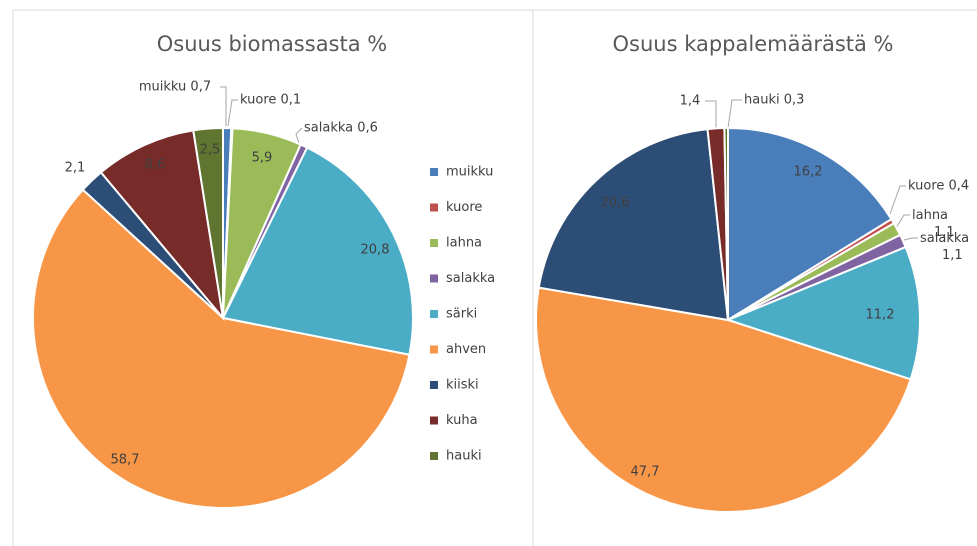 The image size is (977, 546). Describe the element at coordinates (464, 207) in the screenshot. I see `legend-label: kuore` at that location.